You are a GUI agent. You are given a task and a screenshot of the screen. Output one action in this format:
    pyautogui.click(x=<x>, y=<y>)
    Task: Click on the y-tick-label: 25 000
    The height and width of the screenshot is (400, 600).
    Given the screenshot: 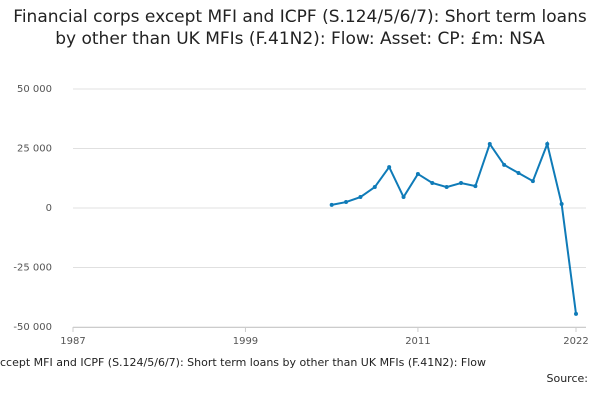 What is the action you would take?
    pyautogui.click(x=34, y=149)
    